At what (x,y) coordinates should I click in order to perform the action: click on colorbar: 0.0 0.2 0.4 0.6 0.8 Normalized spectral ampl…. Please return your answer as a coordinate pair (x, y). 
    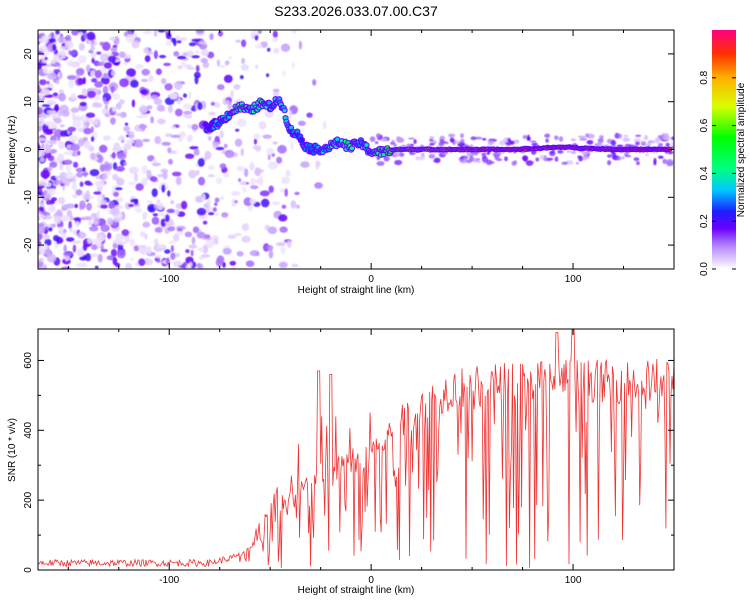
    Looking at the image, I should click on (723, 153).